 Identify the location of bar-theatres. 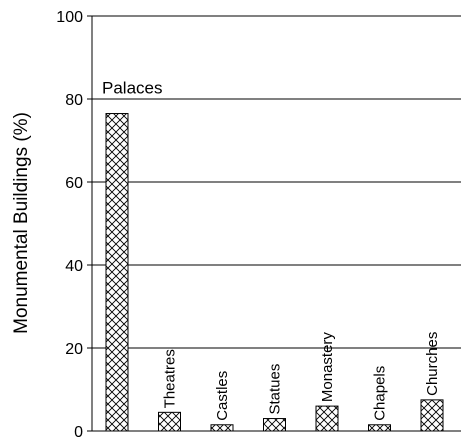
(169, 421).